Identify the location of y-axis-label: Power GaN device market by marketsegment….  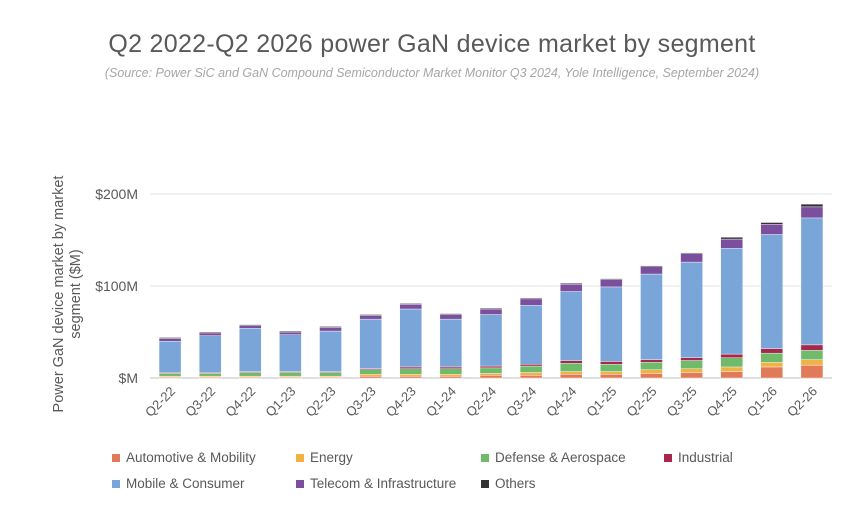
(67, 294).